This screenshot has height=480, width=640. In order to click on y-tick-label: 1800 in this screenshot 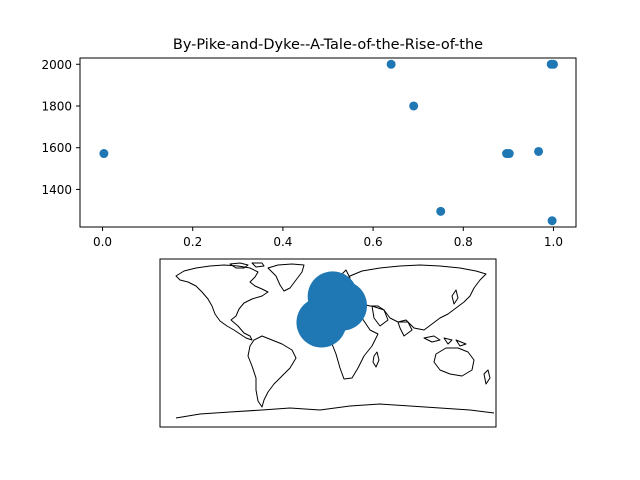, I will do `click(56, 106)`.